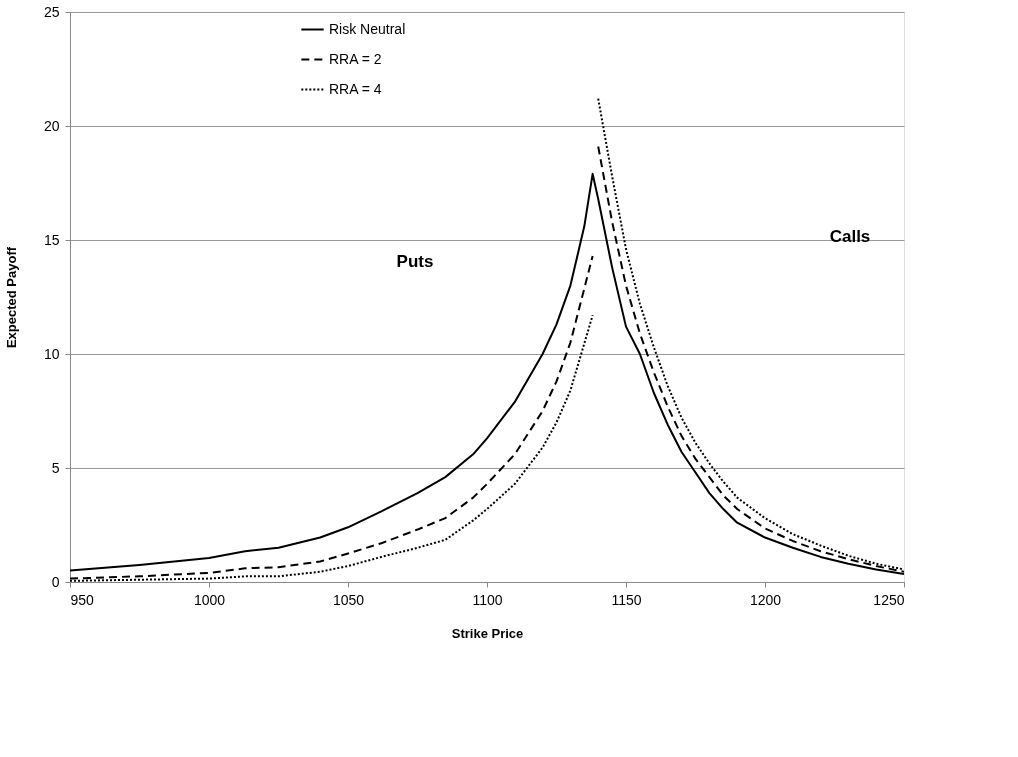  Describe the element at coordinates (348, 599) in the screenshot. I see `x-tick-label: 1050` at that location.